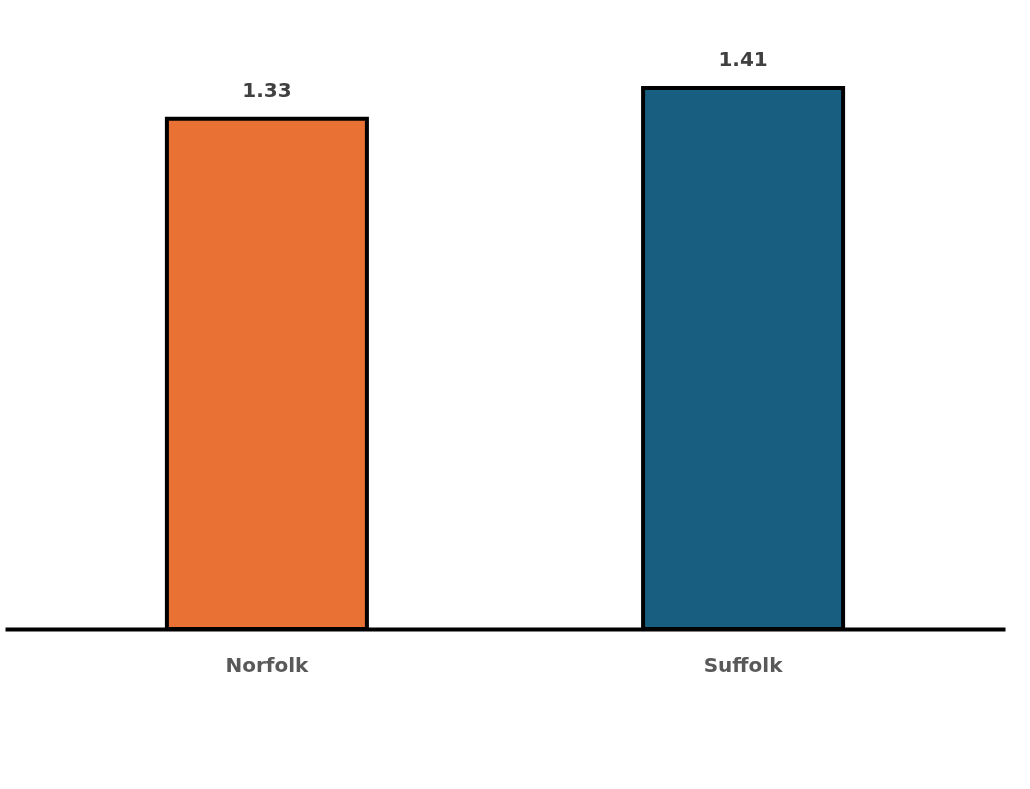 This screenshot has height=789, width=1030. I want to click on x-tick-label: Suffolk, so click(743, 664).